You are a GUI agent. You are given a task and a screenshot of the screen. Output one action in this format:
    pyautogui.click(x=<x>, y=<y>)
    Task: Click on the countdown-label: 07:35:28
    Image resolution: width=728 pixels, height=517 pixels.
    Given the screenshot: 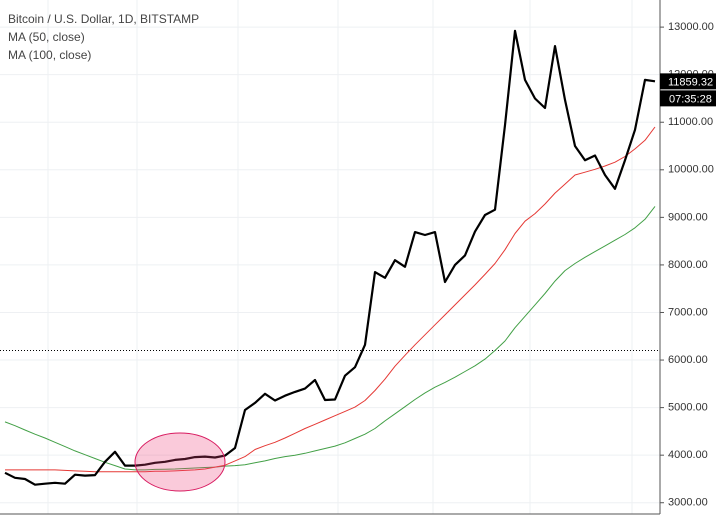 What is the action you would take?
    pyautogui.click(x=690, y=99)
    